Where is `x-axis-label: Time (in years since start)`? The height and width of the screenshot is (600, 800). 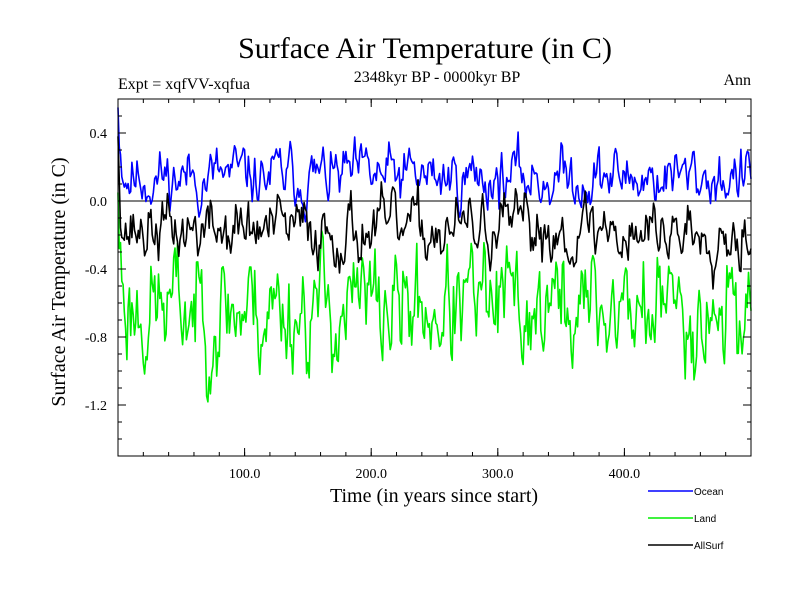
x-axis-label: Time (in years since start) is located at coordinates (434, 496).